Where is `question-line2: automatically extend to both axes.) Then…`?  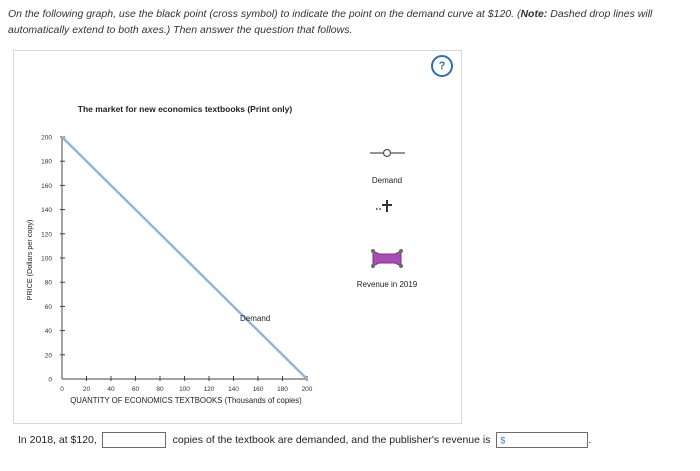 question-line2: automatically extend to both axes.) Then… is located at coordinates (180, 30).